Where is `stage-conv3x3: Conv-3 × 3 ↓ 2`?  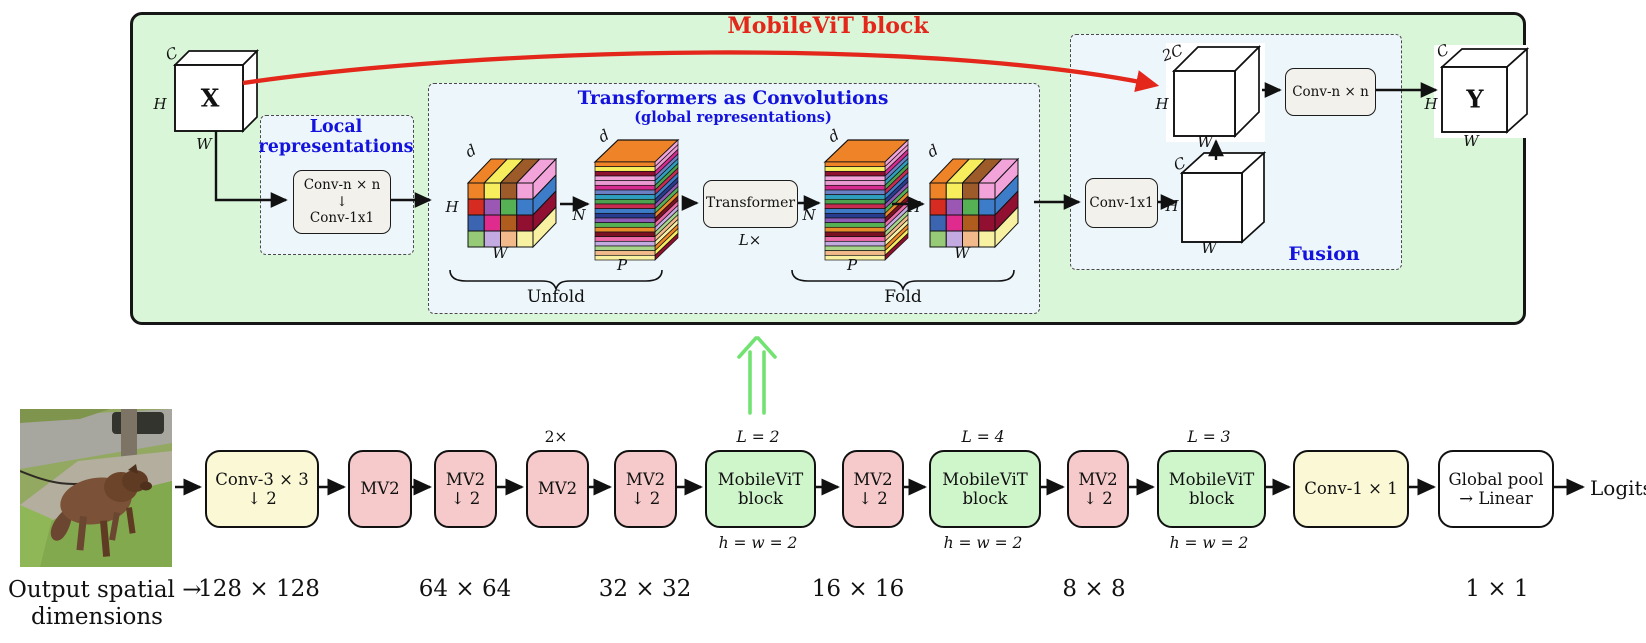
stage-conv3x3: Conv-3 × 3 ↓ 2 is located at coordinates (262, 489).